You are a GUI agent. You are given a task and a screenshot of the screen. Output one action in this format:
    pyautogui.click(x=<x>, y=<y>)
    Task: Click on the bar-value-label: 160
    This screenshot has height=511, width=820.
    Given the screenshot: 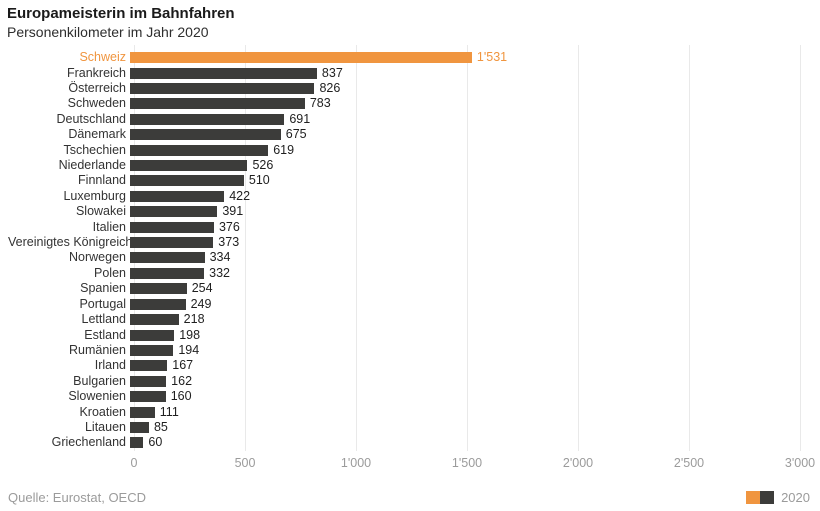 What is the action you would take?
    pyautogui.click(x=181, y=396)
    